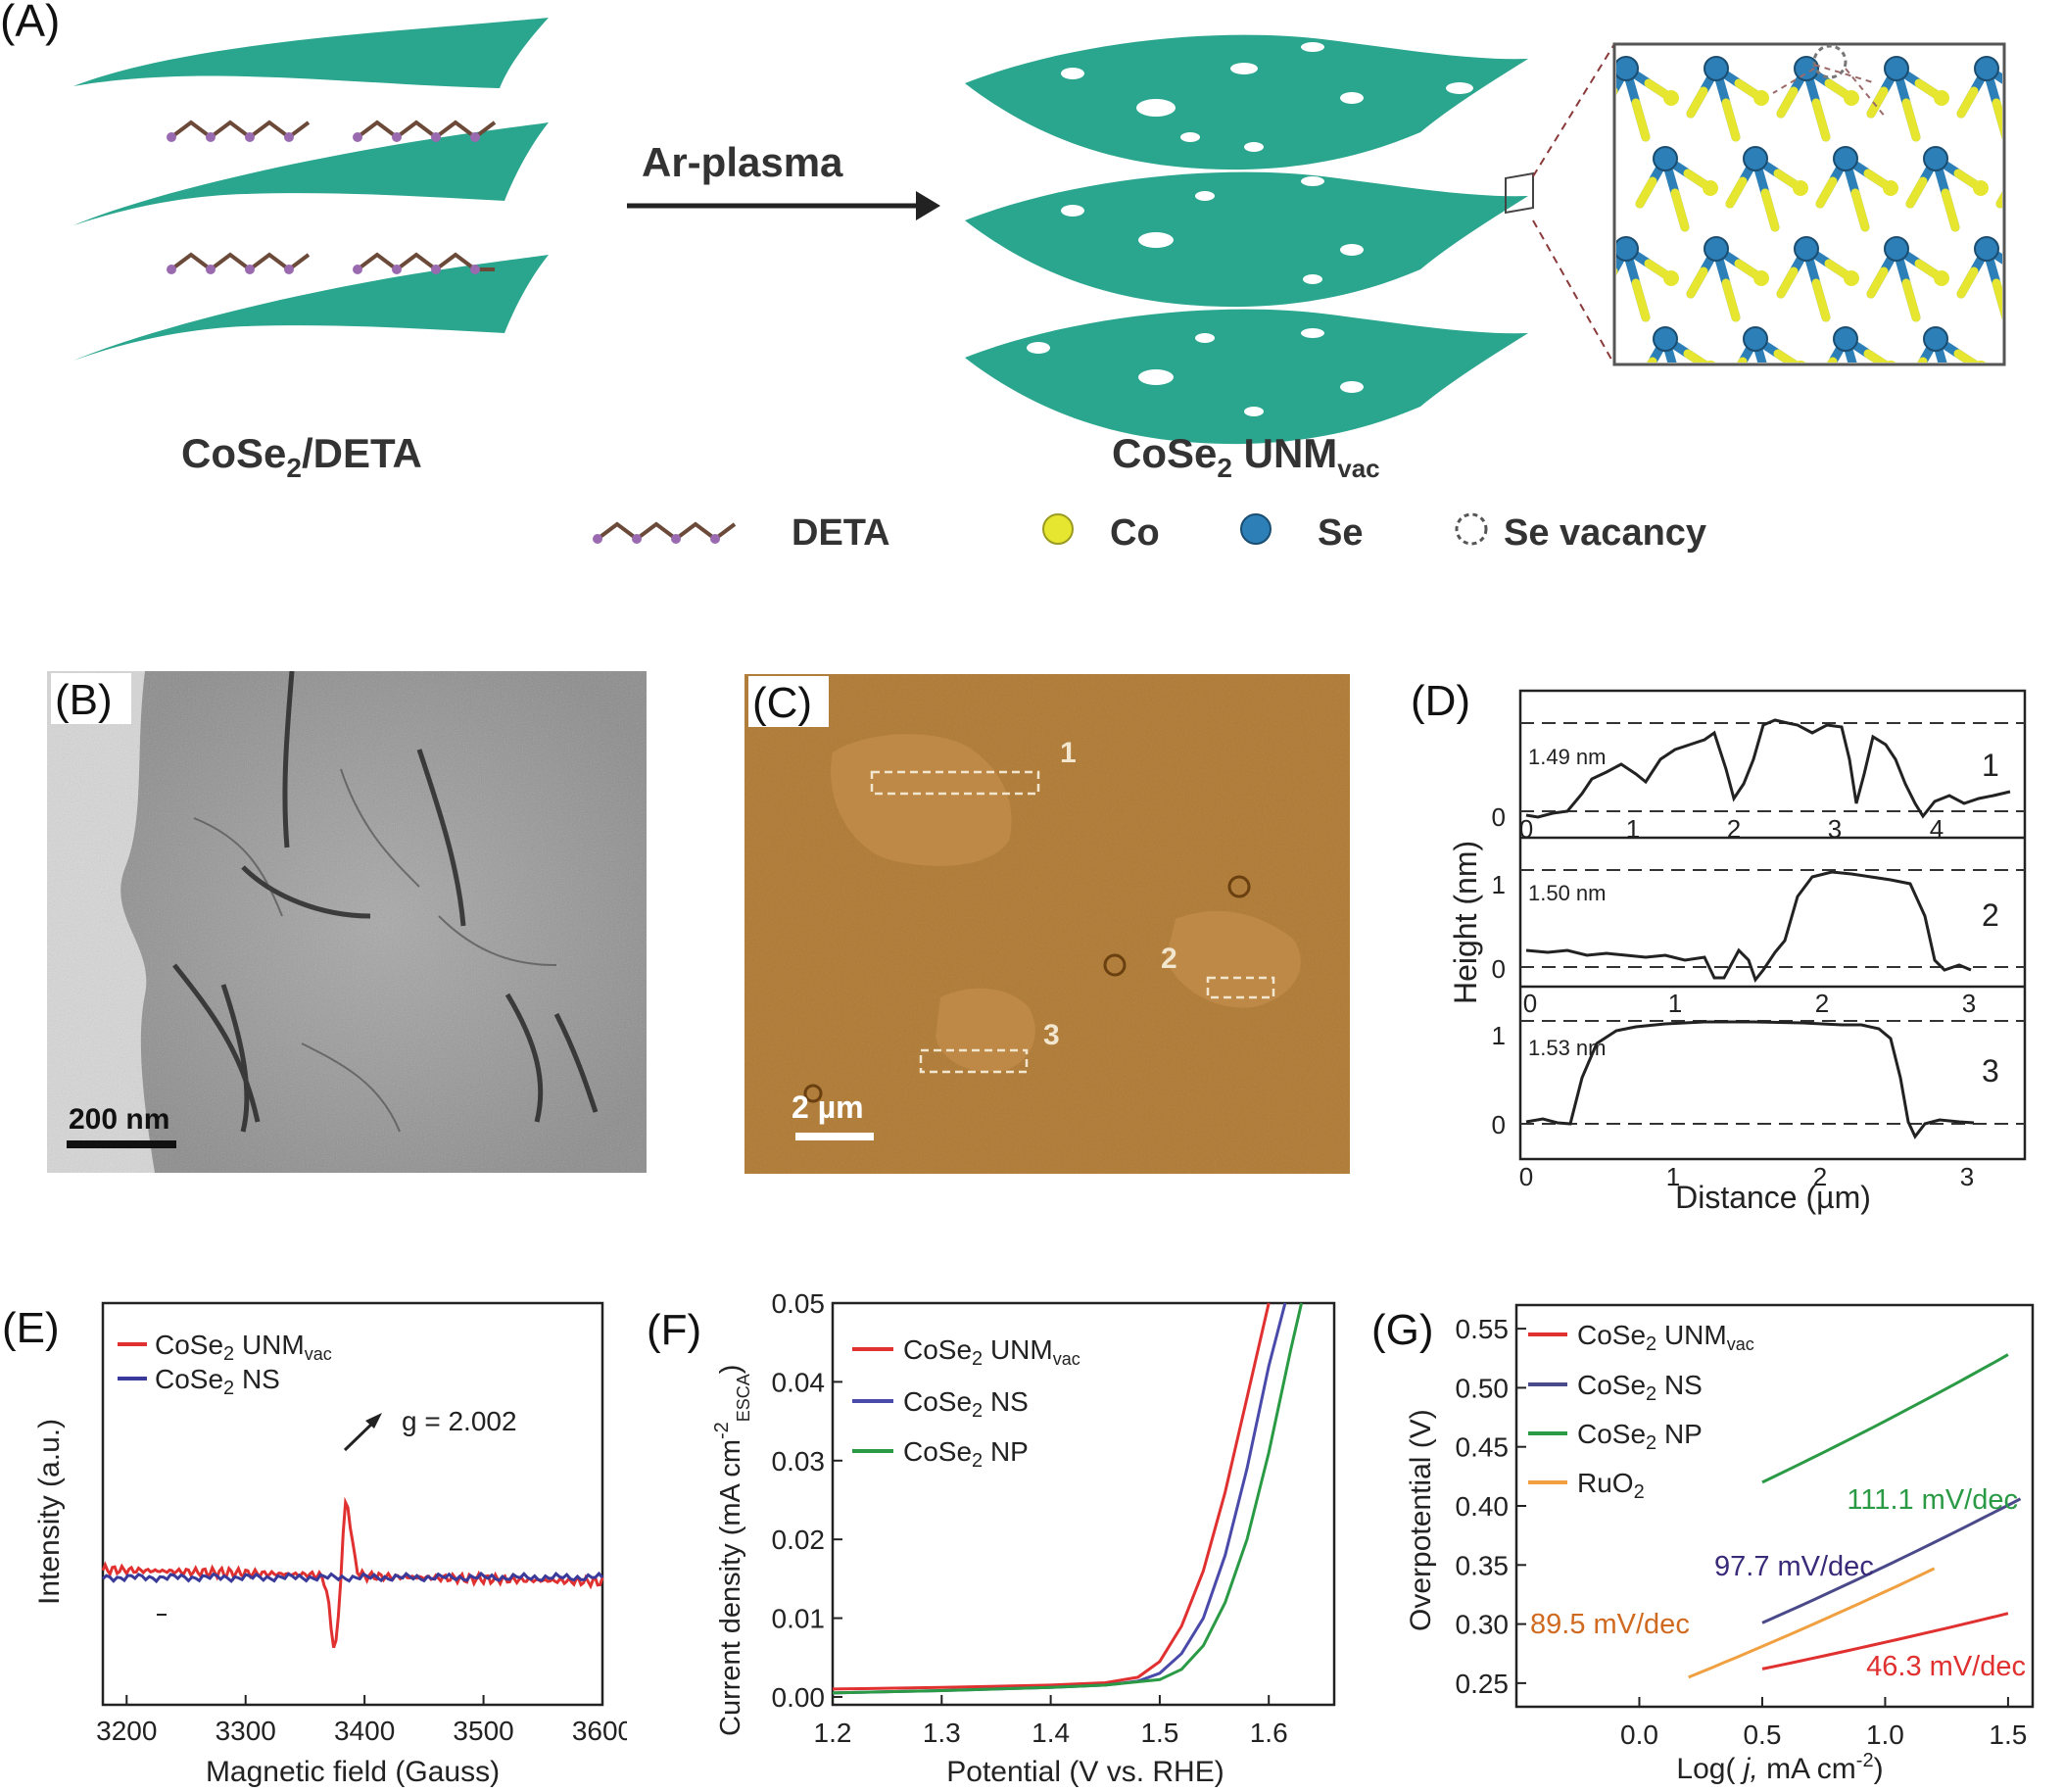  I want to click on f-legend-np: CoSe2 NP, so click(966, 1454).